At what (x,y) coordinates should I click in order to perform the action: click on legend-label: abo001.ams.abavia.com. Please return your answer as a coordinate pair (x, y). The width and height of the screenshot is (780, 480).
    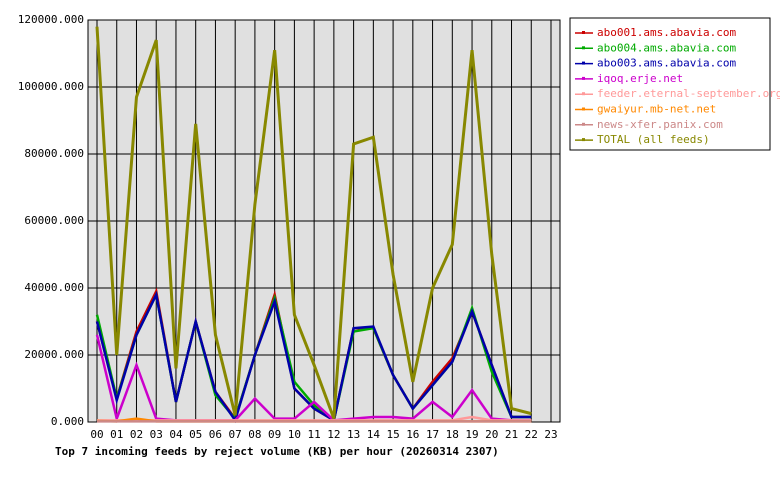
    Looking at the image, I should click on (666, 32).